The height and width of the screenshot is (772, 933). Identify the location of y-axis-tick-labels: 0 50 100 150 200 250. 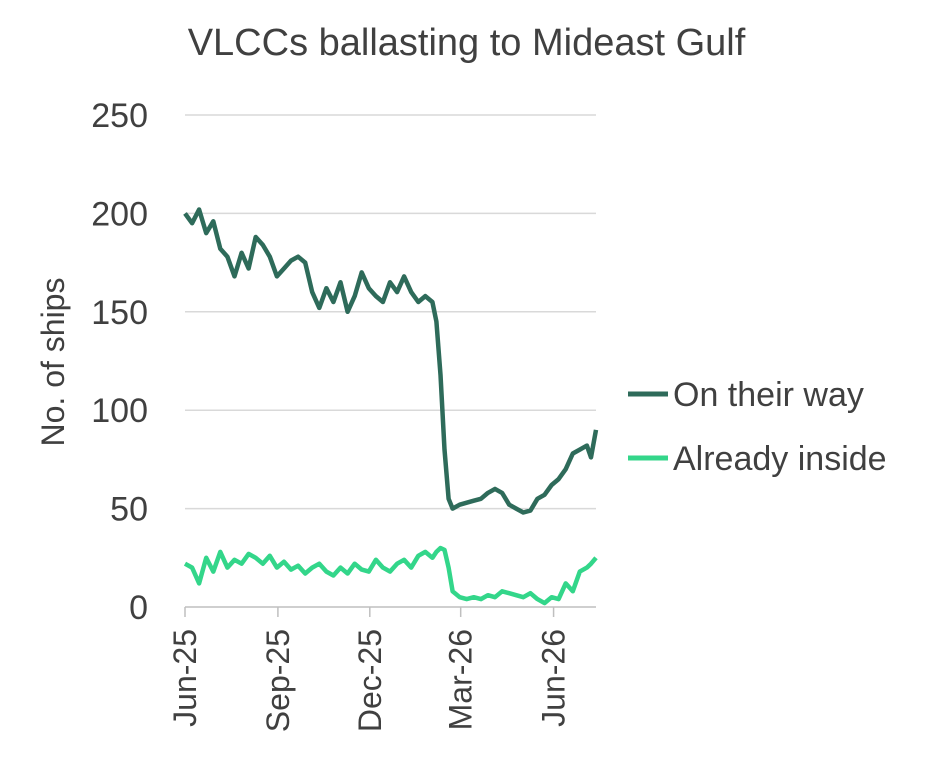
(119, 362).